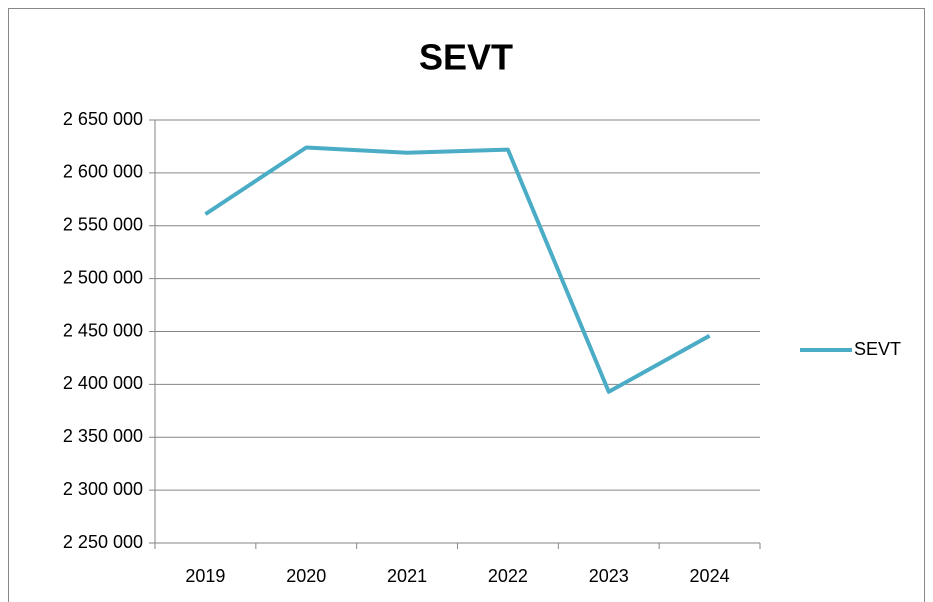  Describe the element at coordinates (306, 576) in the screenshot. I see `x-tick-label: 2020` at that location.